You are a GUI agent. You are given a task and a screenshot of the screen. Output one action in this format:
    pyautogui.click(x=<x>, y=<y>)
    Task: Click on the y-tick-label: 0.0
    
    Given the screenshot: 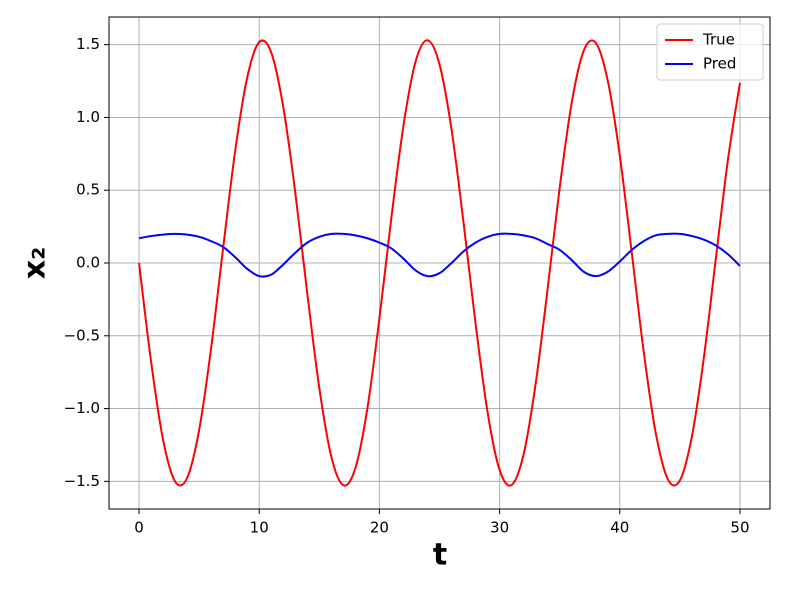 What is the action you would take?
    pyautogui.click(x=88, y=263)
    